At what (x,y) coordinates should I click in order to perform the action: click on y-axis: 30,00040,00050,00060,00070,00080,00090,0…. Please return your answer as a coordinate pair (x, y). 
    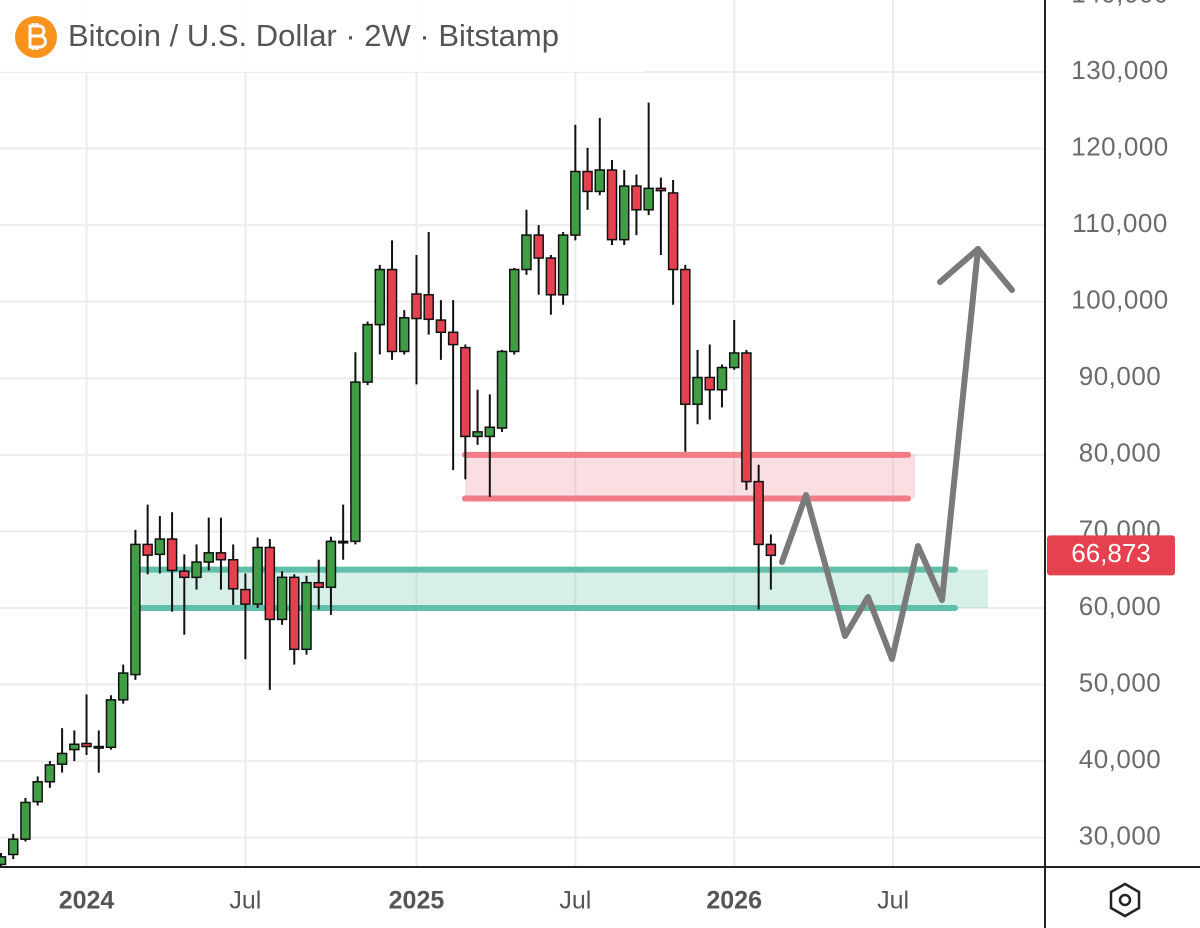
    Looking at the image, I should click on (1111, 425).